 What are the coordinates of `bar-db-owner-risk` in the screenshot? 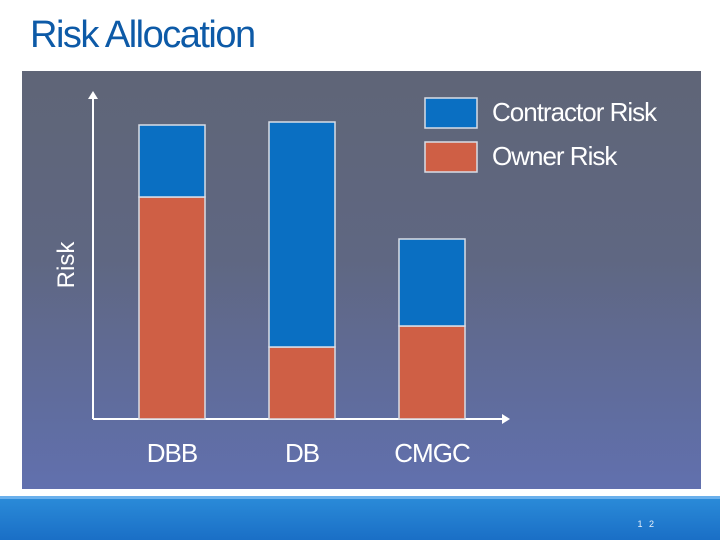 It's located at (302, 383).